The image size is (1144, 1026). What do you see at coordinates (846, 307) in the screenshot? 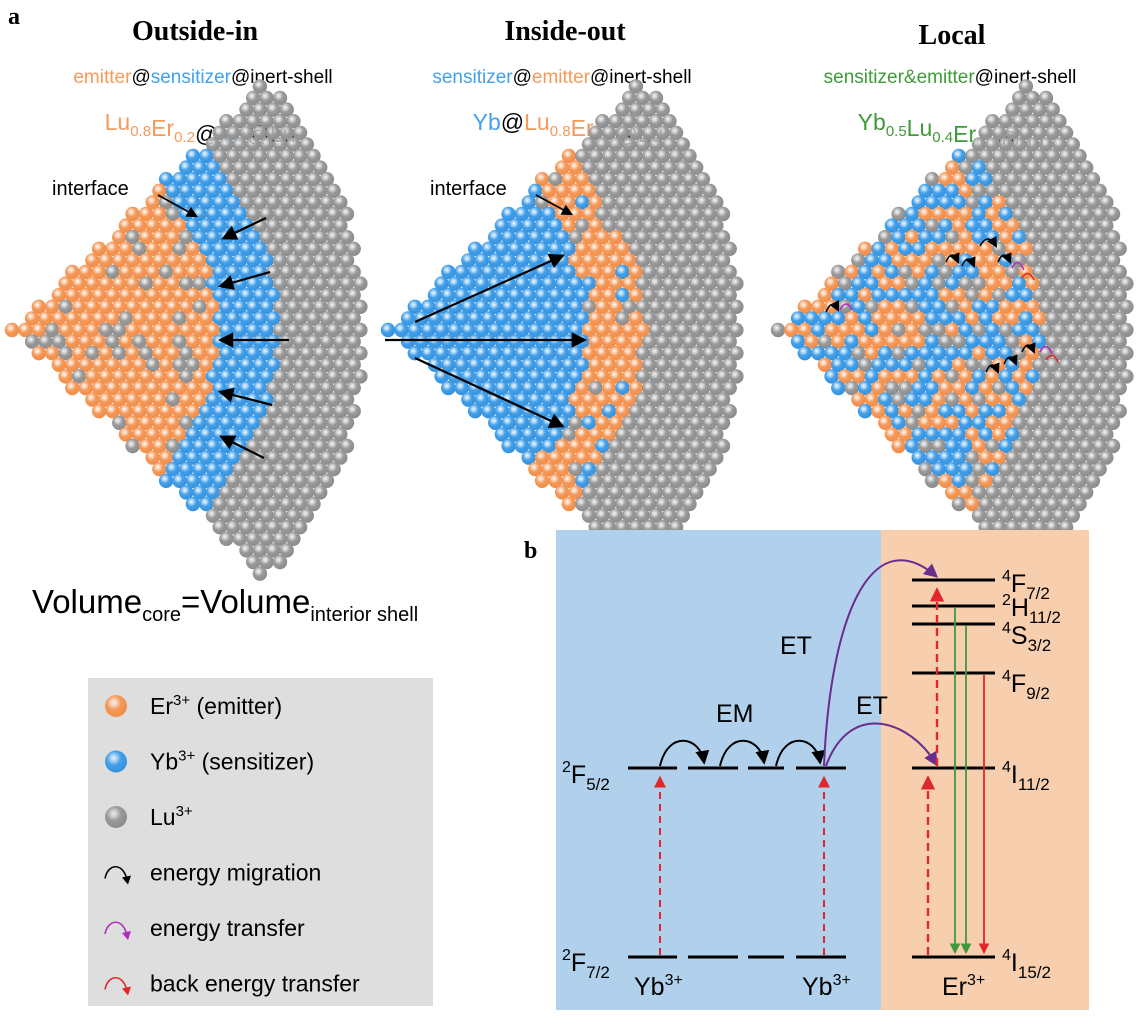
I see `transfer-arrow` at bounding box center [846, 307].